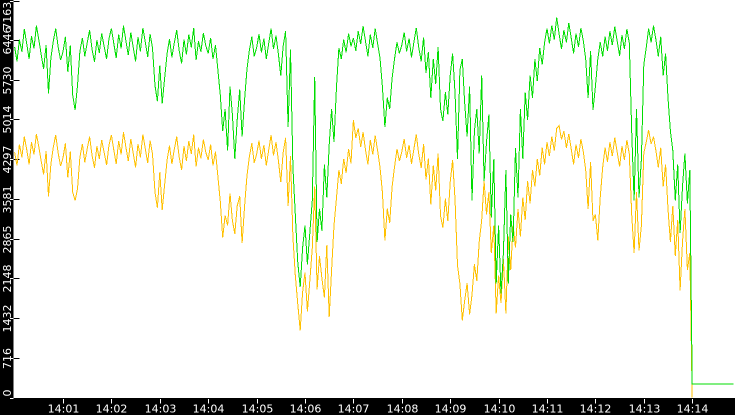  I want to click on y-tick-label: 7163, so click(7, 16).